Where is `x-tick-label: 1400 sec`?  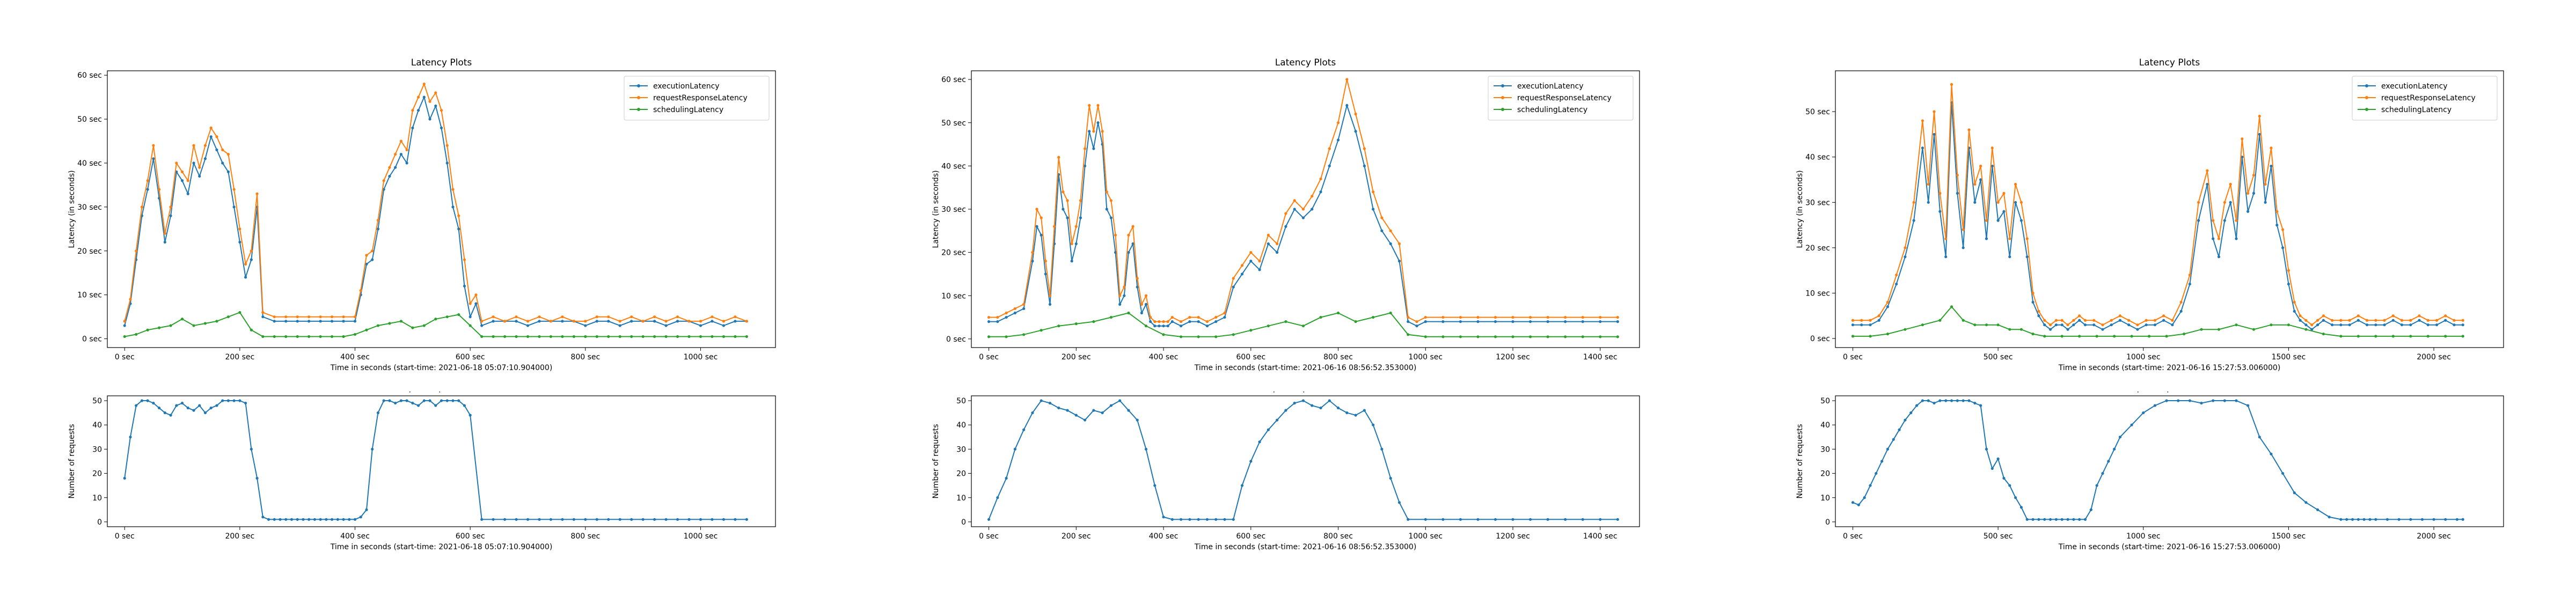 x-tick-label: 1400 sec is located at coordinates (1600, 536).